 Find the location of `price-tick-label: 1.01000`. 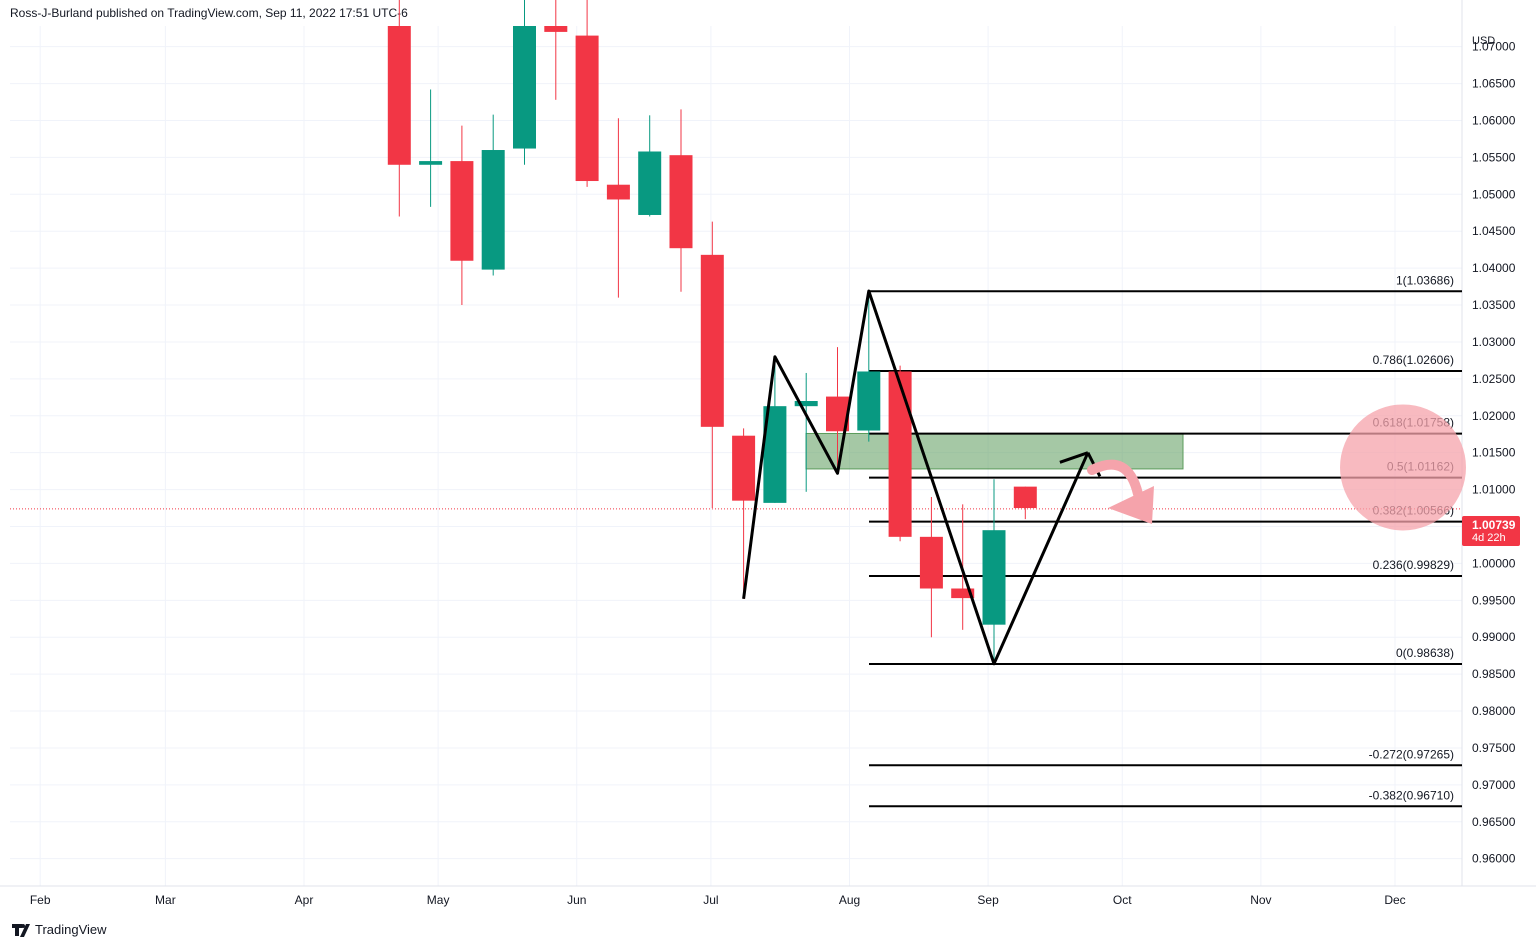

price-tick-label: 1.01000 is located at coordinates (1494, 490).